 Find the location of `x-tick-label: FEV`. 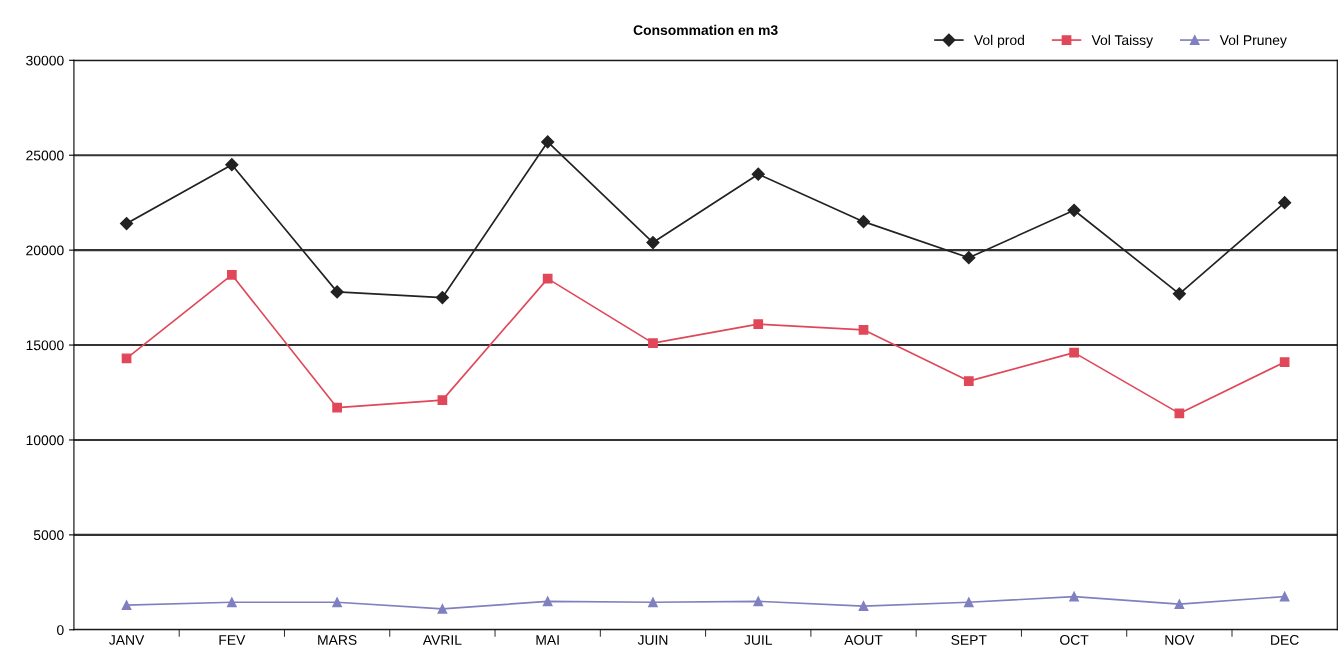

x-tick-label: FEV is located at coordinates (232, 640).